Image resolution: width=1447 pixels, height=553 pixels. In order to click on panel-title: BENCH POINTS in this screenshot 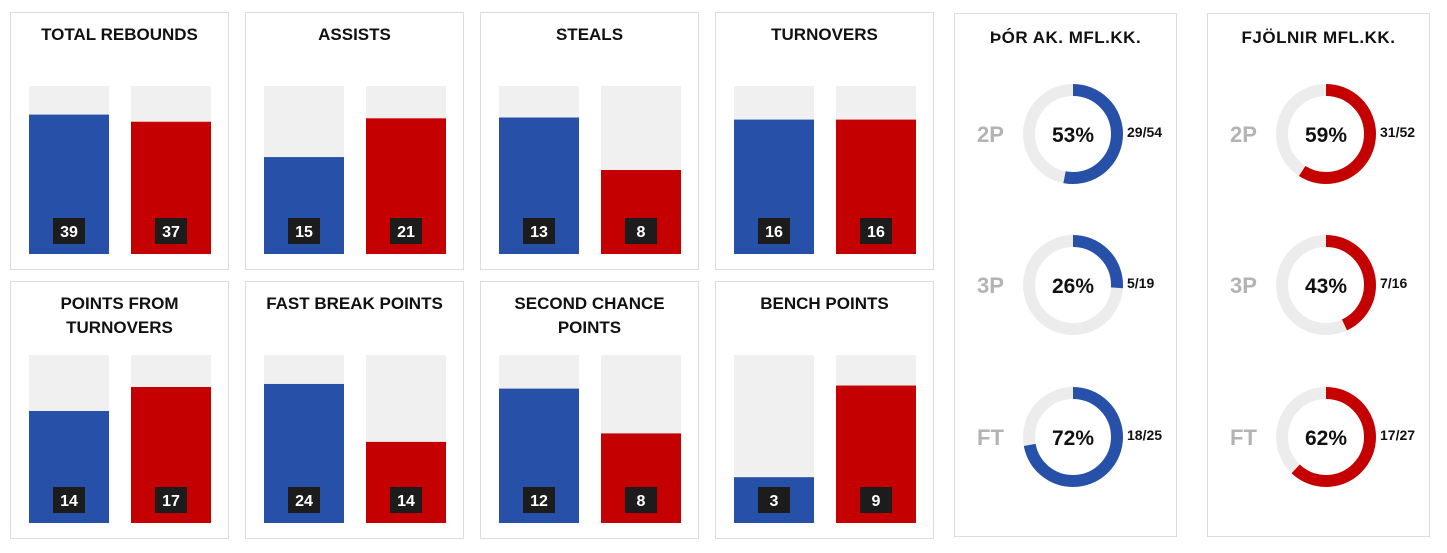, I will do `click(824, 303)`.